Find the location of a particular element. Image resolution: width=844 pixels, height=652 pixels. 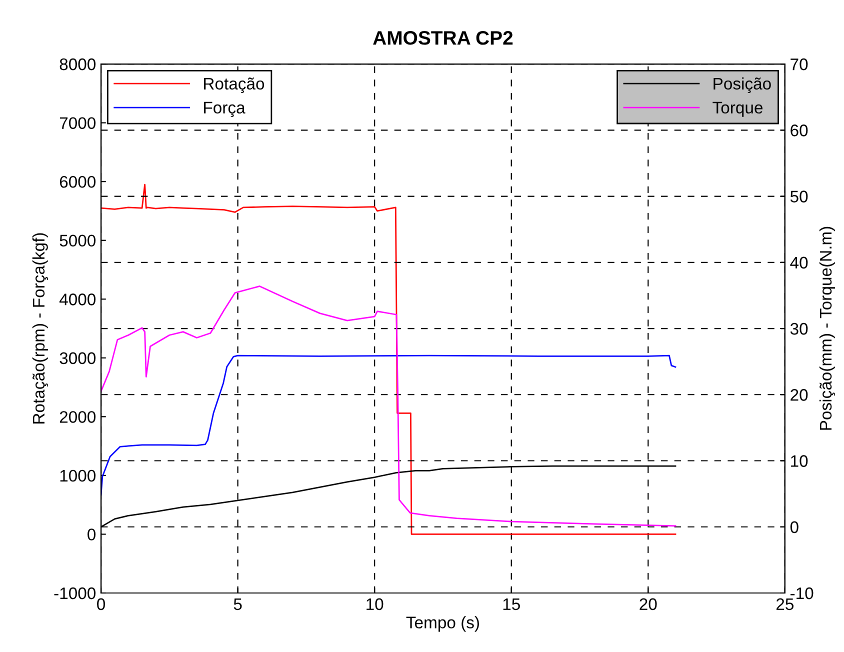

x-tick-label: 25 is located at coordinates (785, 604).